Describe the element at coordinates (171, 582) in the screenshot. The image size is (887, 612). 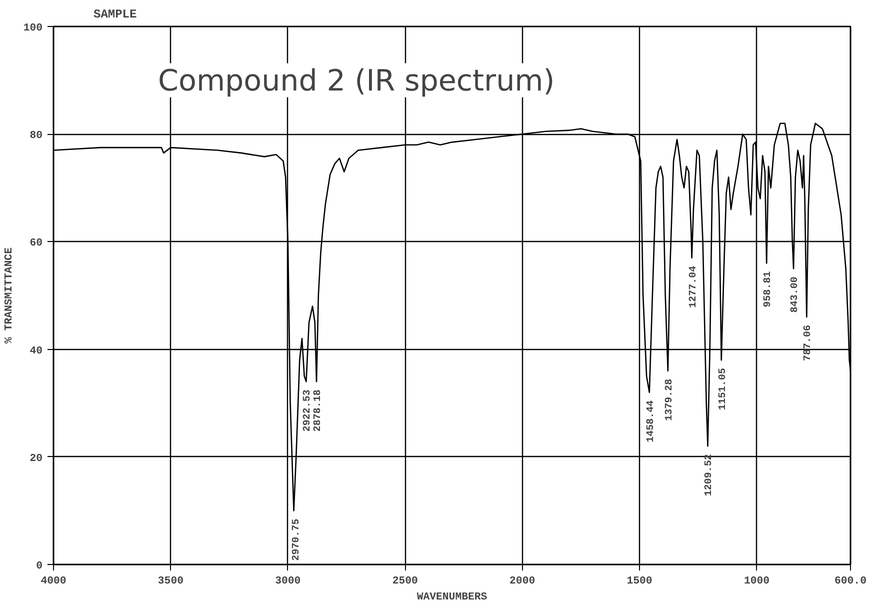
I see `x-tick-label: 3500` at that location.